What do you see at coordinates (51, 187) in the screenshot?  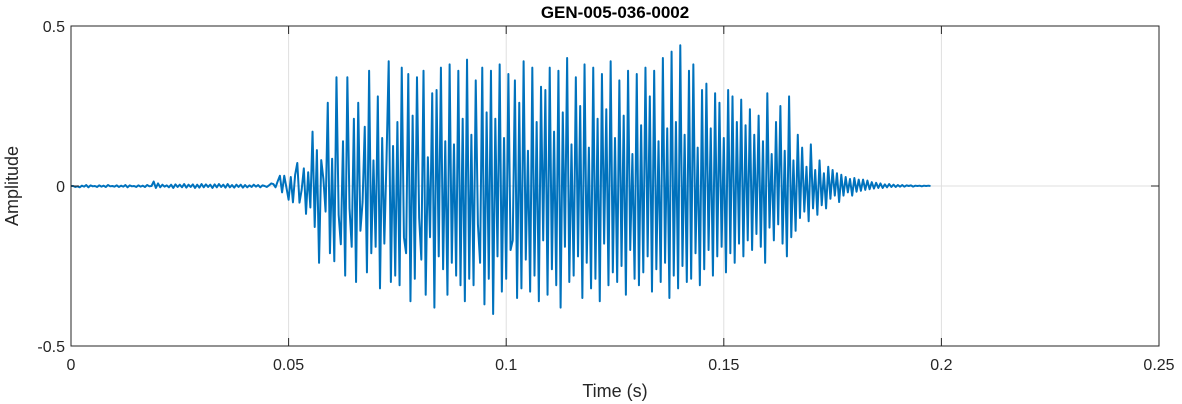 I see `y-tick-labels: -0.5 0 0.5` at bounding box center [51, 187].